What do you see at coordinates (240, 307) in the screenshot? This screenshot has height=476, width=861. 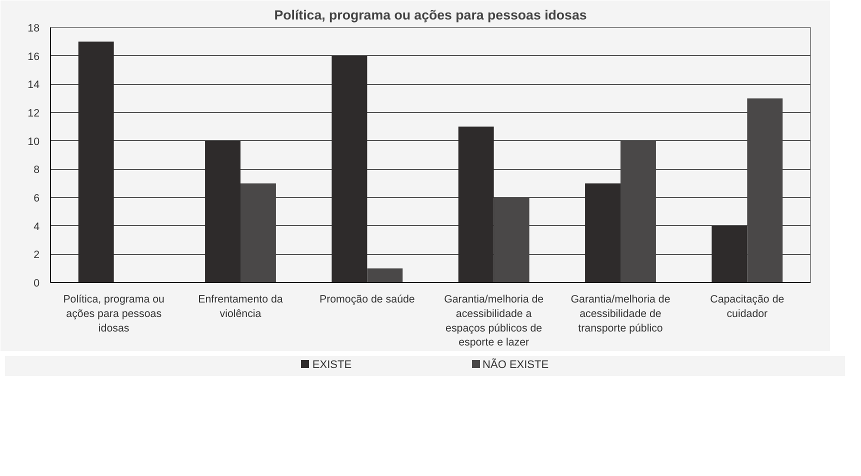 I see `x-tick-label: Enfrentamento da violência` at bounding box center [240, 307].